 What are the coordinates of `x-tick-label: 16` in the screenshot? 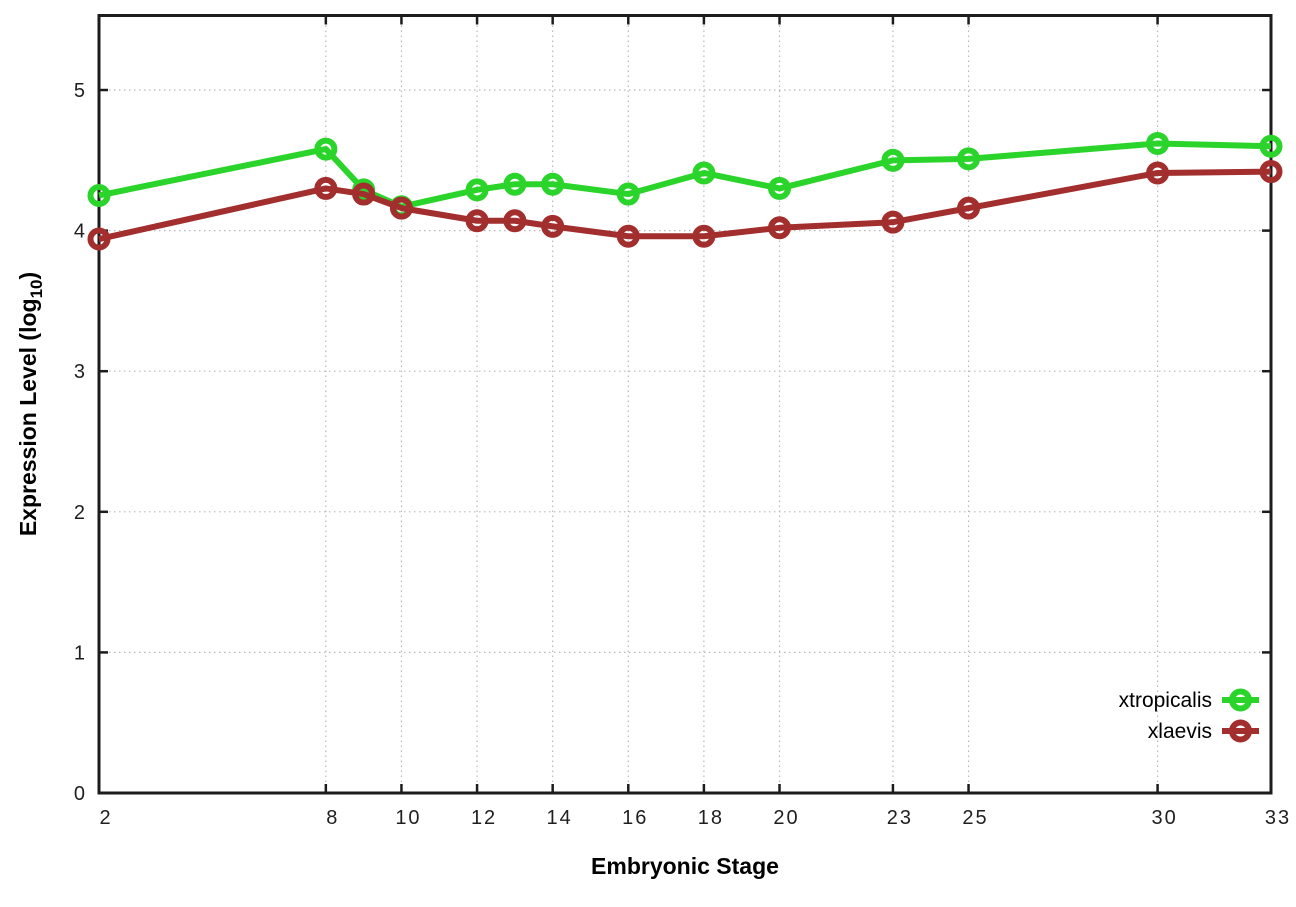 It's located at (635, 818).